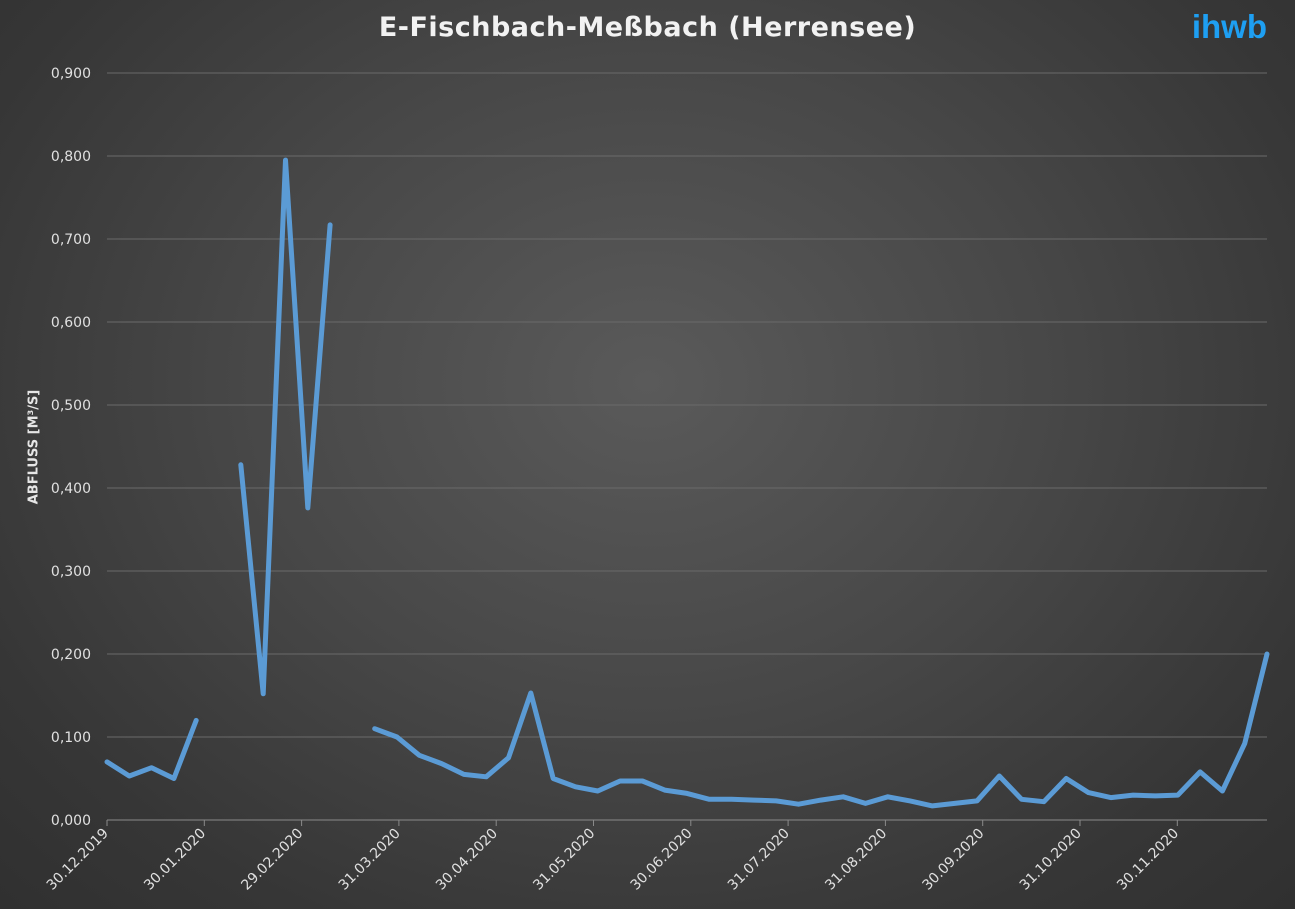 Image resolution: width=1295 pixels, height=909 pixels. I want to click on x-tick-label: 31.03.2020, so click(370, 860).